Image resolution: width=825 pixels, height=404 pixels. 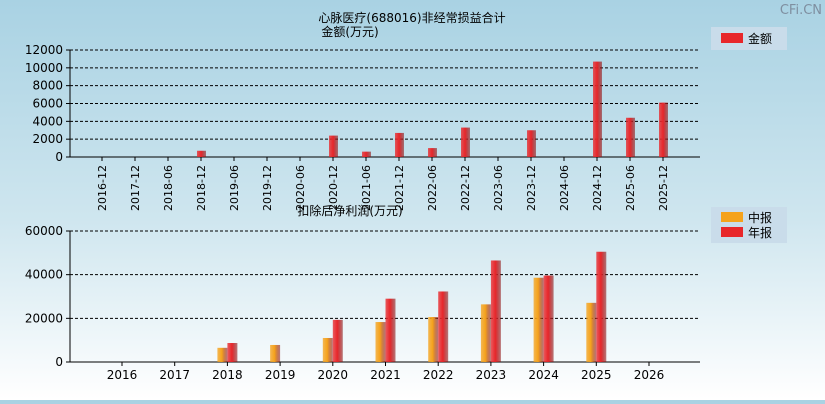 What do you see at coordinates (44, 296) in the screenshot?
I see `bottom-chart-y-tick-labels: 0 20000 40000 60000` at bounding box center [44, 296].